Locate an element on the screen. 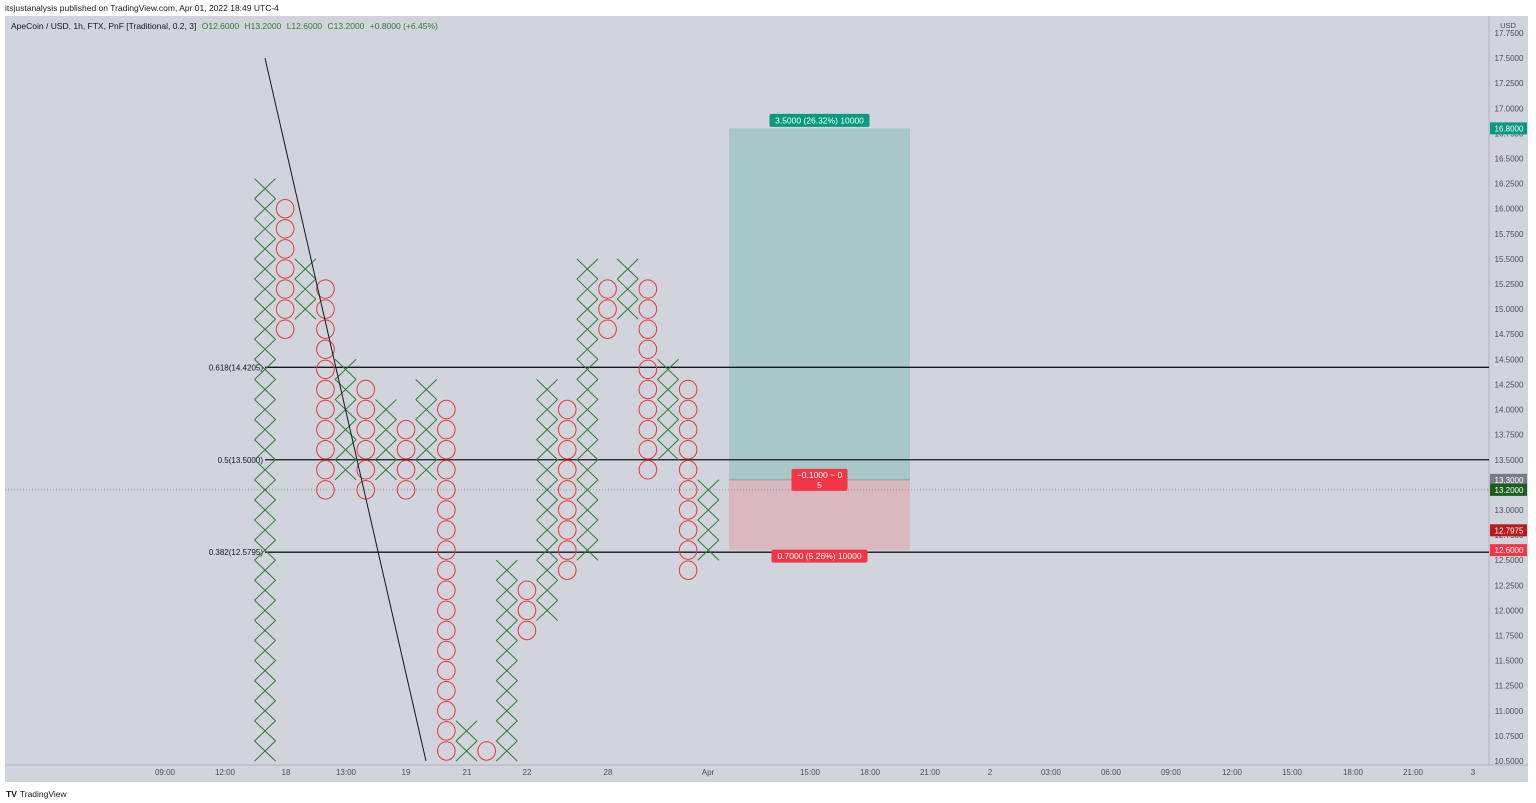 Image resolution: width=1536 pixels, height=803 pixels. stop-label-bg is located at coordinates (819, 556).